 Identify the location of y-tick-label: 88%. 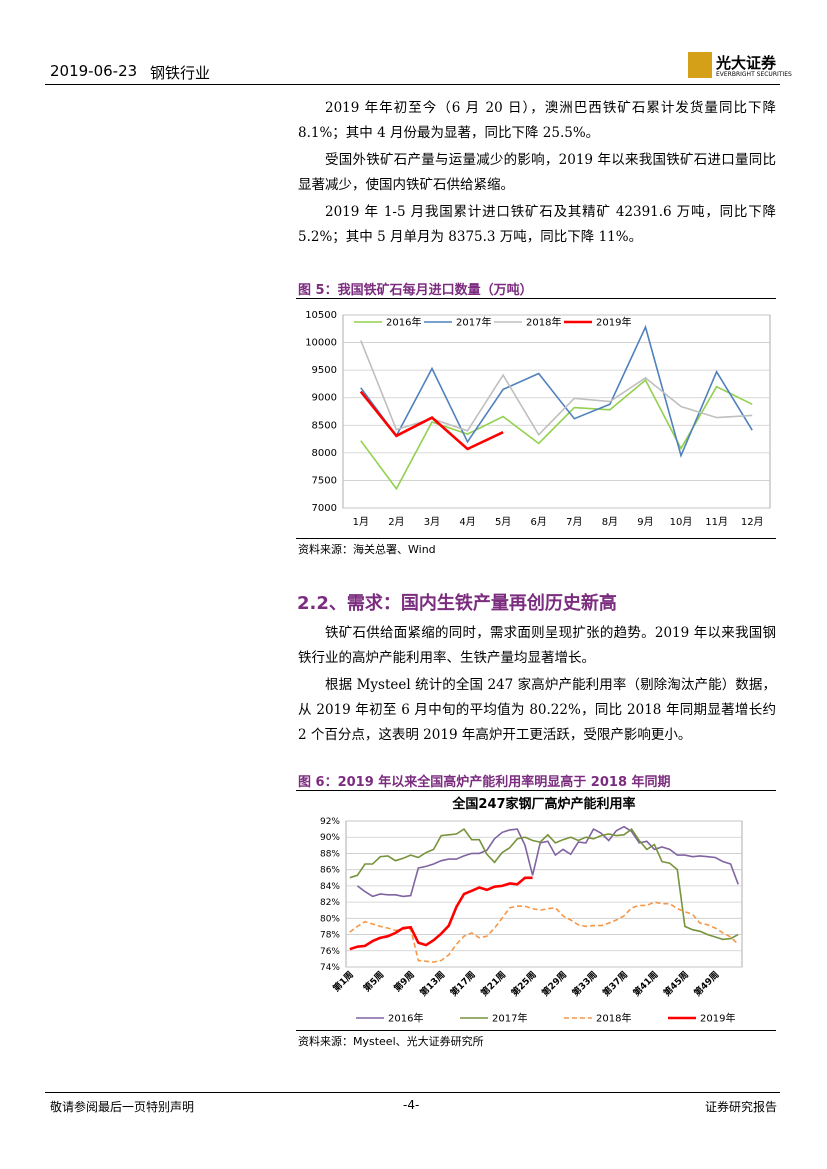
(330, 854).